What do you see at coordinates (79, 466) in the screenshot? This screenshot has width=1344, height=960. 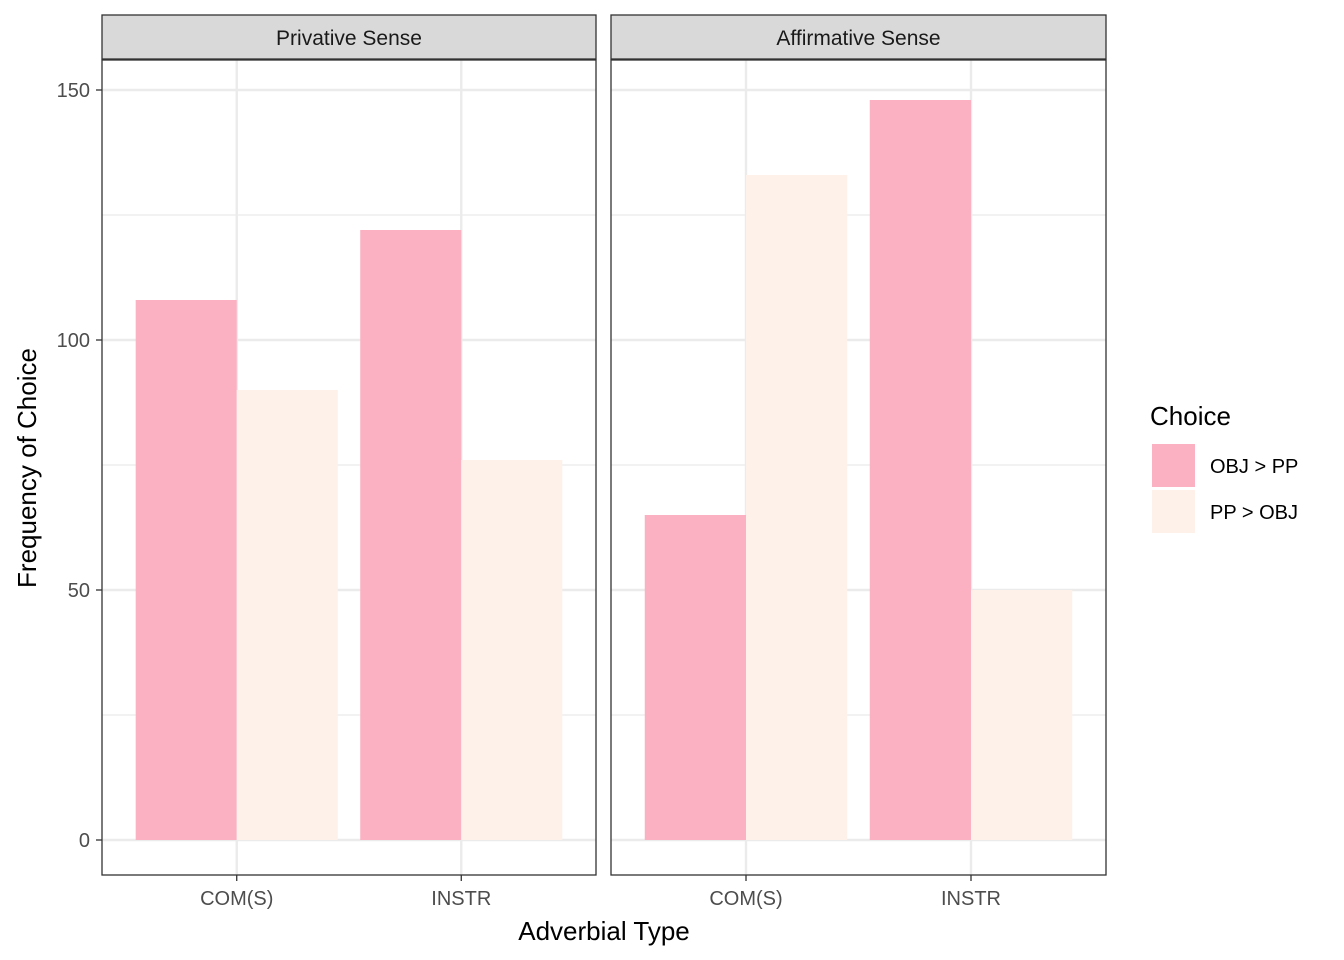 I see `y-axis: 0 50 100 150` at bounding box center [79, 466].